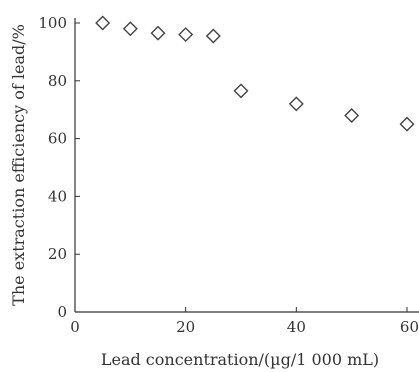 The height and width of the screenshot is (372, 419). I want to click on x-tick-label-2: 40, so click(296, 327).